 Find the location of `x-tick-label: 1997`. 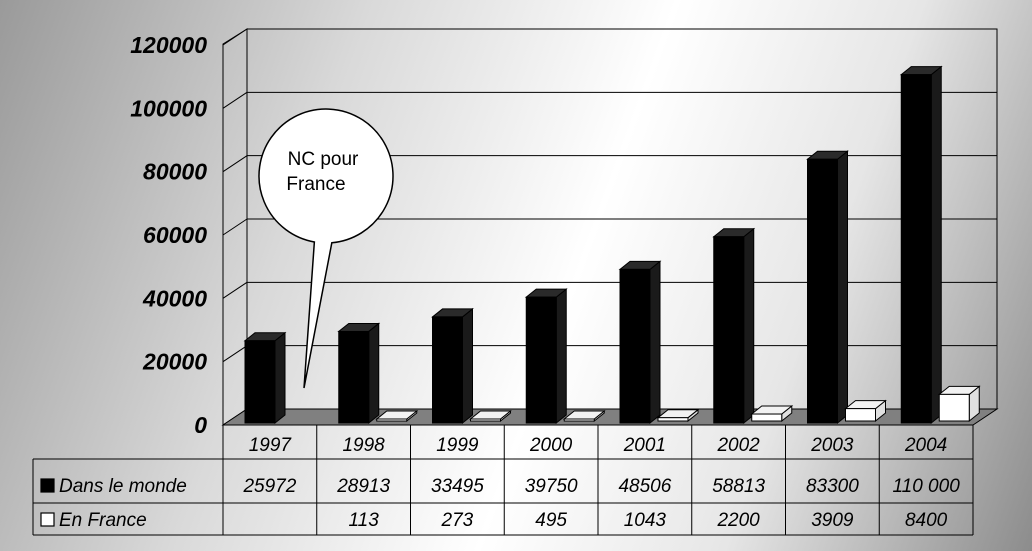

x-tick-label: 1997 is located at coordinates (271, 445).